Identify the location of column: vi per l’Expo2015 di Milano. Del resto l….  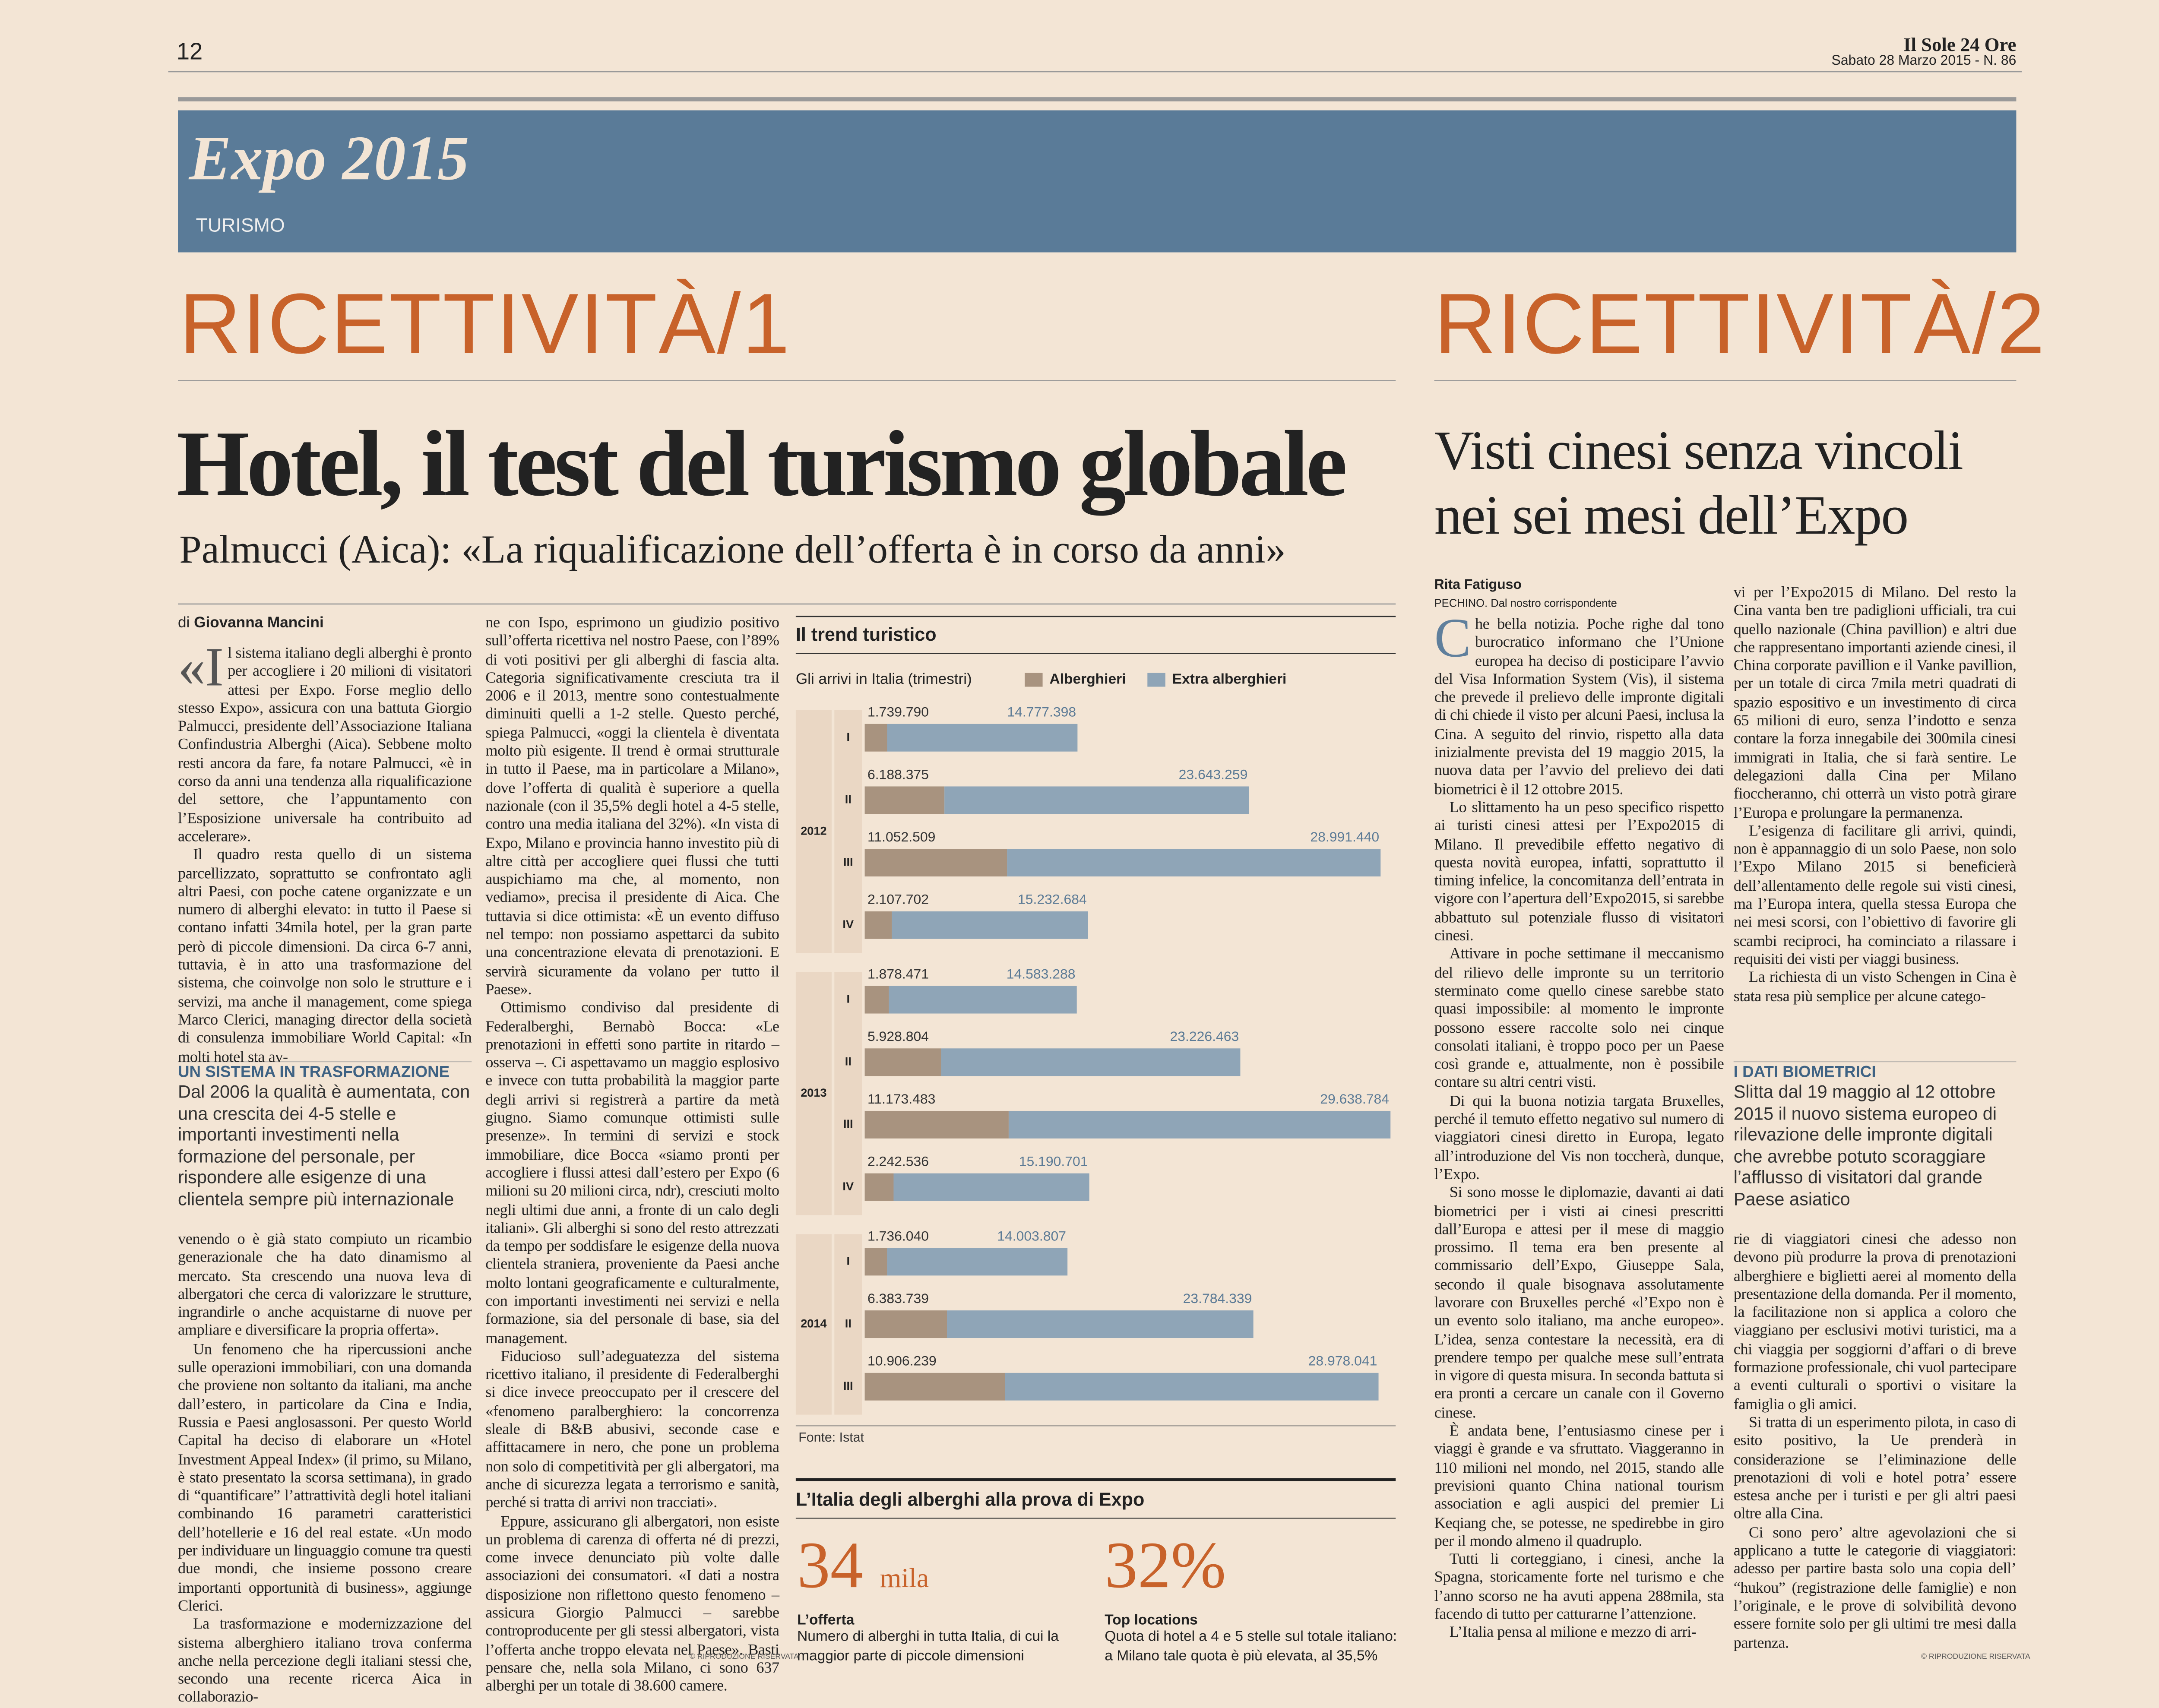
(1875, 795).